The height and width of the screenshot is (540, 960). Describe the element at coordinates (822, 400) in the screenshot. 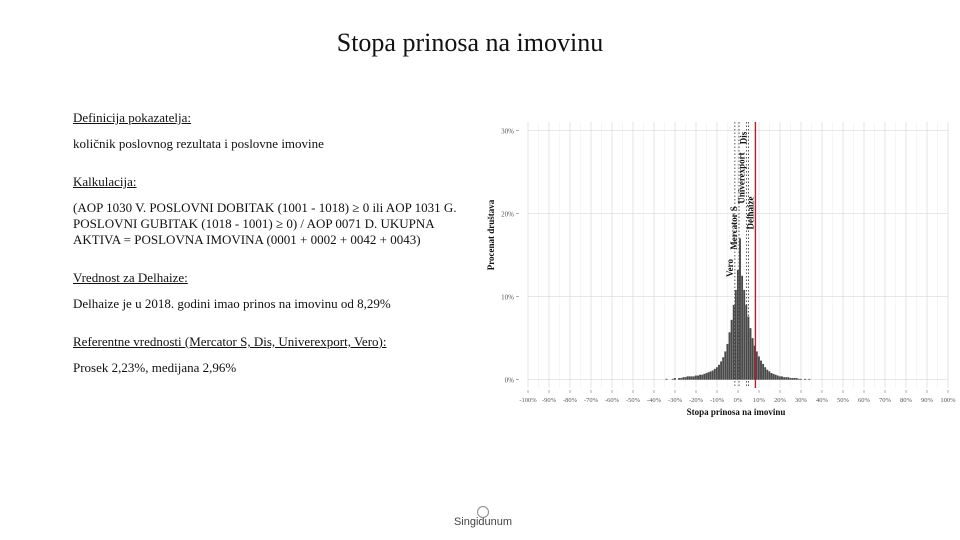

I see `x-tick-label: 40%` at that location.